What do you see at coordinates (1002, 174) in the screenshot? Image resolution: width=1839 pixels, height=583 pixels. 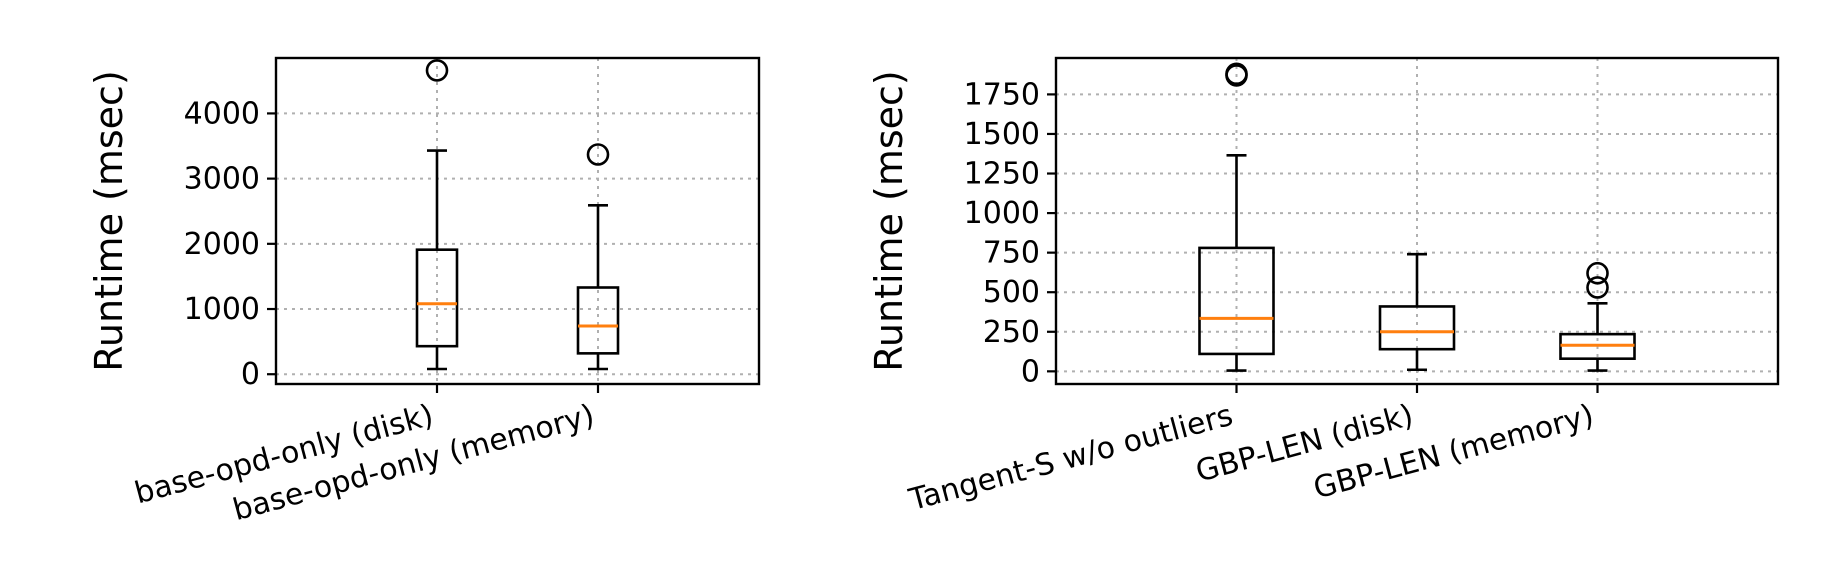 I see `y-tick-label: 1250` at bounding box center [1002, 174].